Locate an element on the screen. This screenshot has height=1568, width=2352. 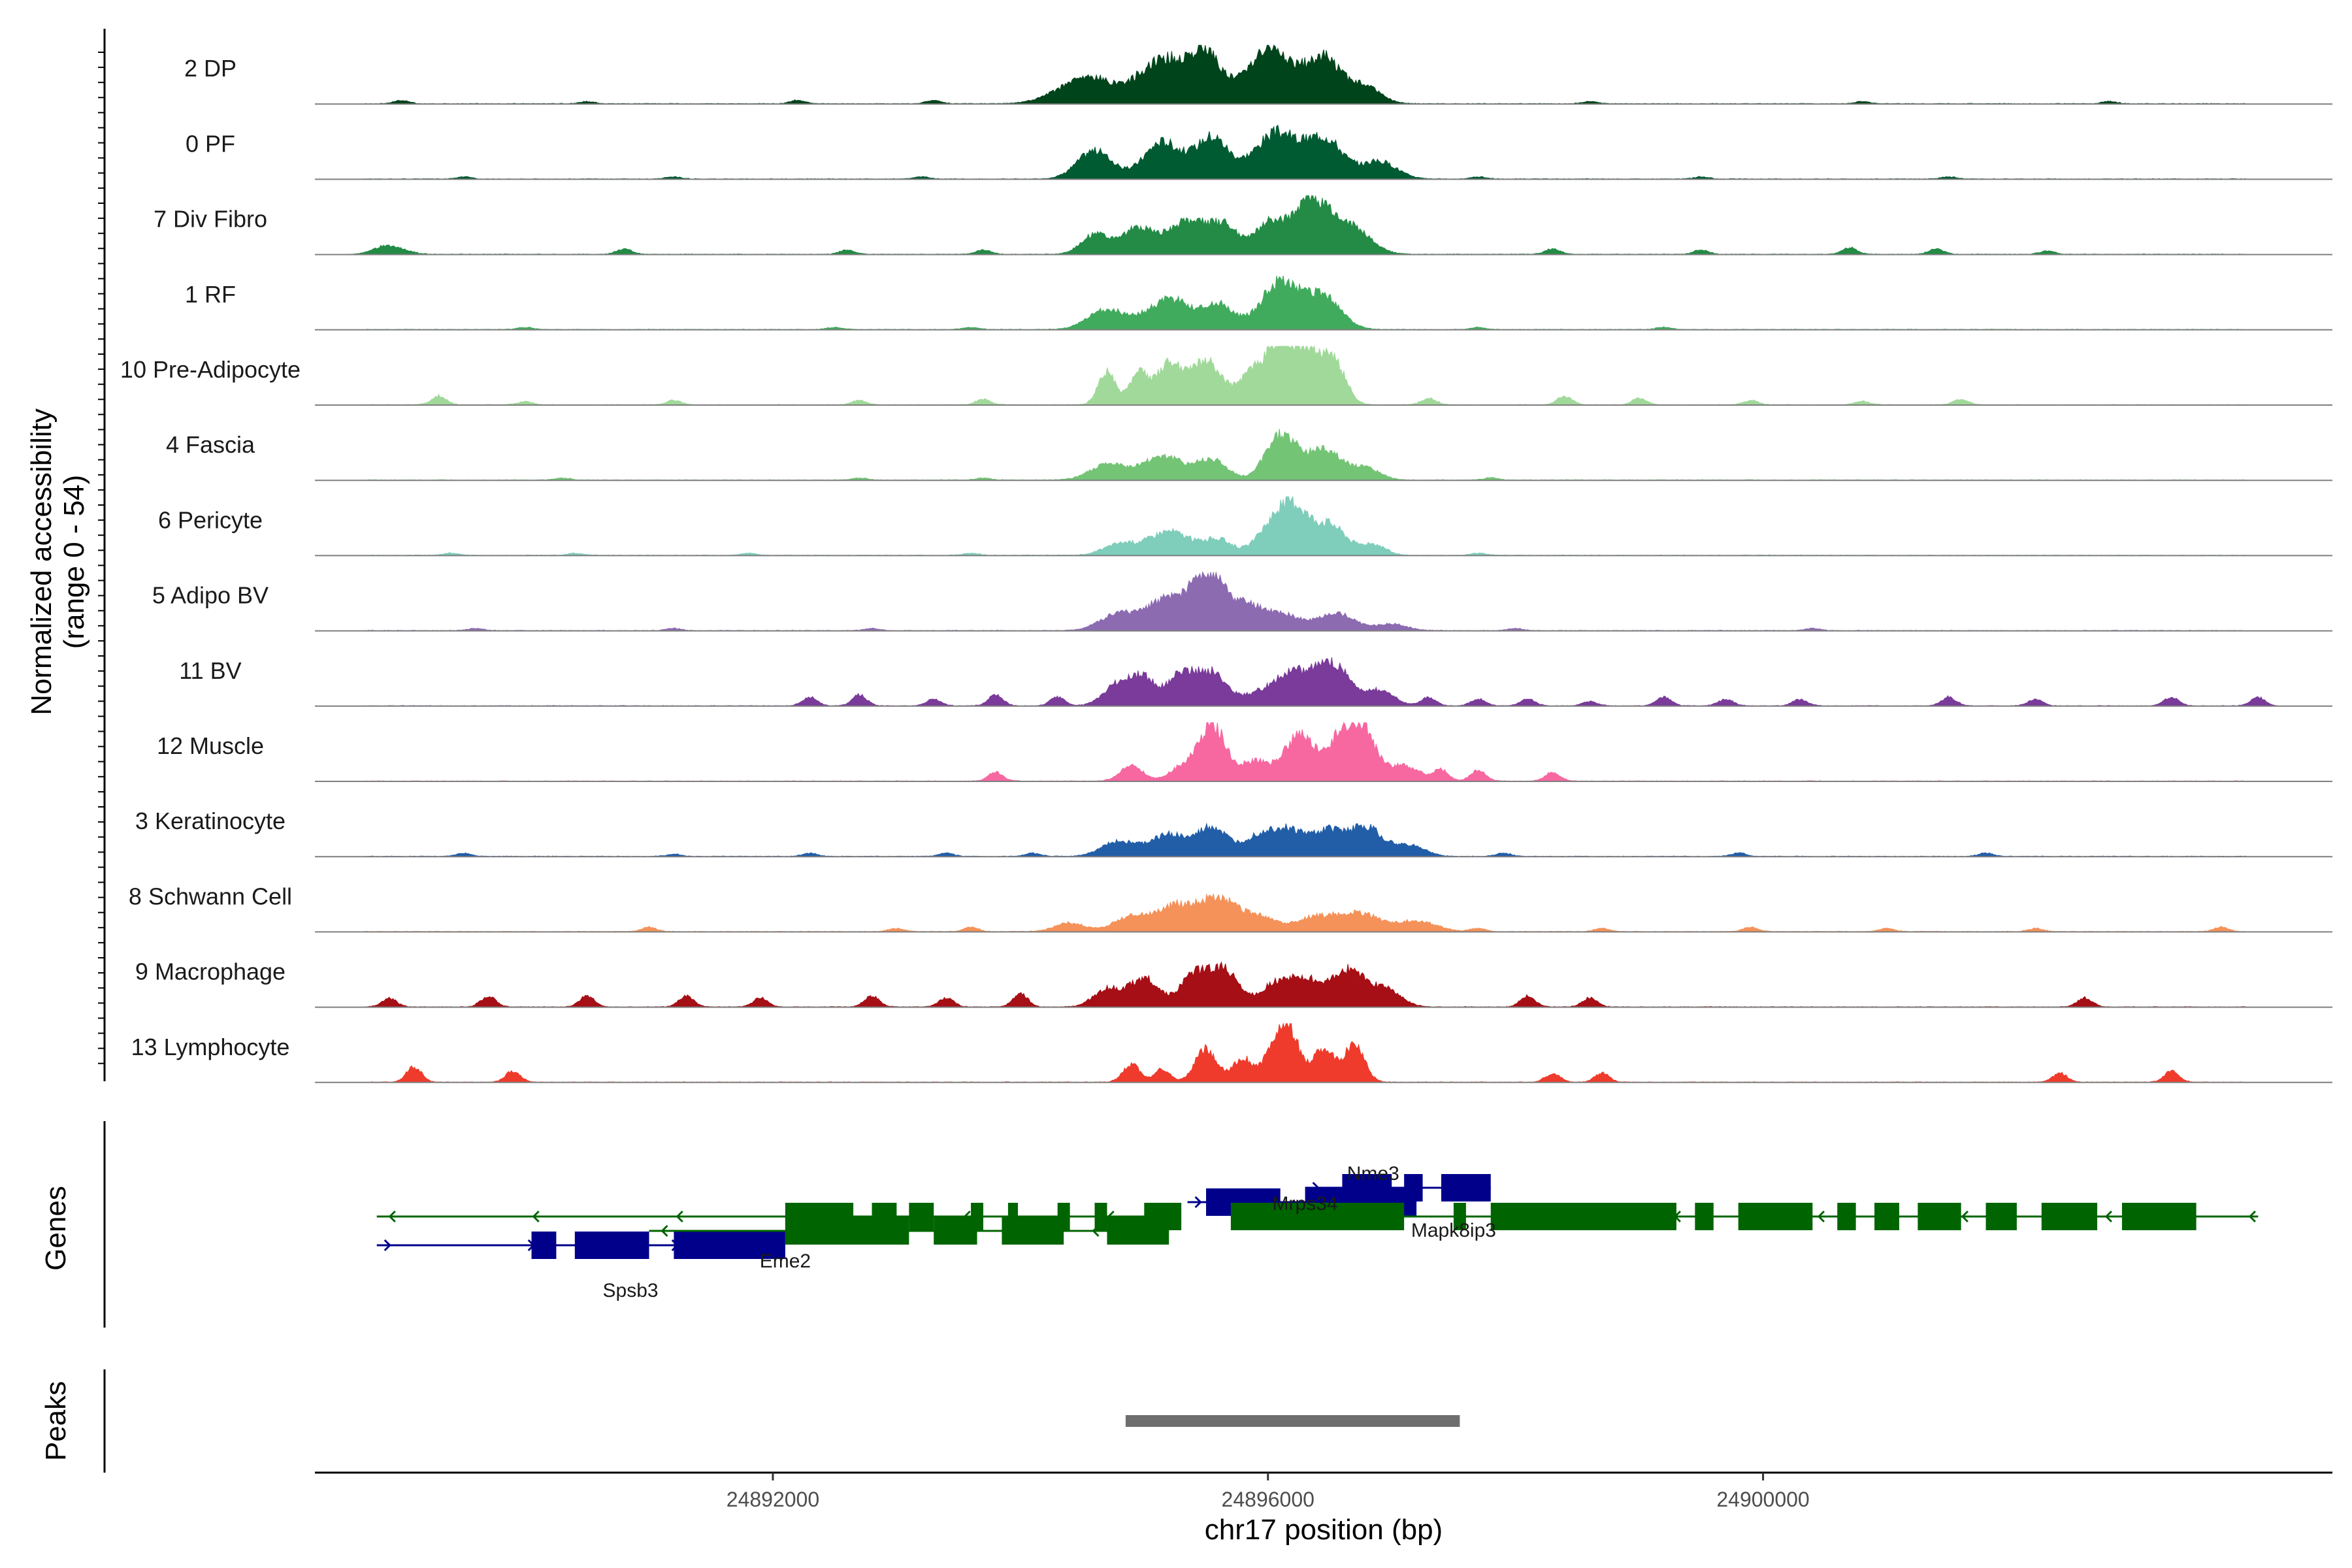
track-label: 10 Pre-Adipocyte is located at coordinates (210, 369).